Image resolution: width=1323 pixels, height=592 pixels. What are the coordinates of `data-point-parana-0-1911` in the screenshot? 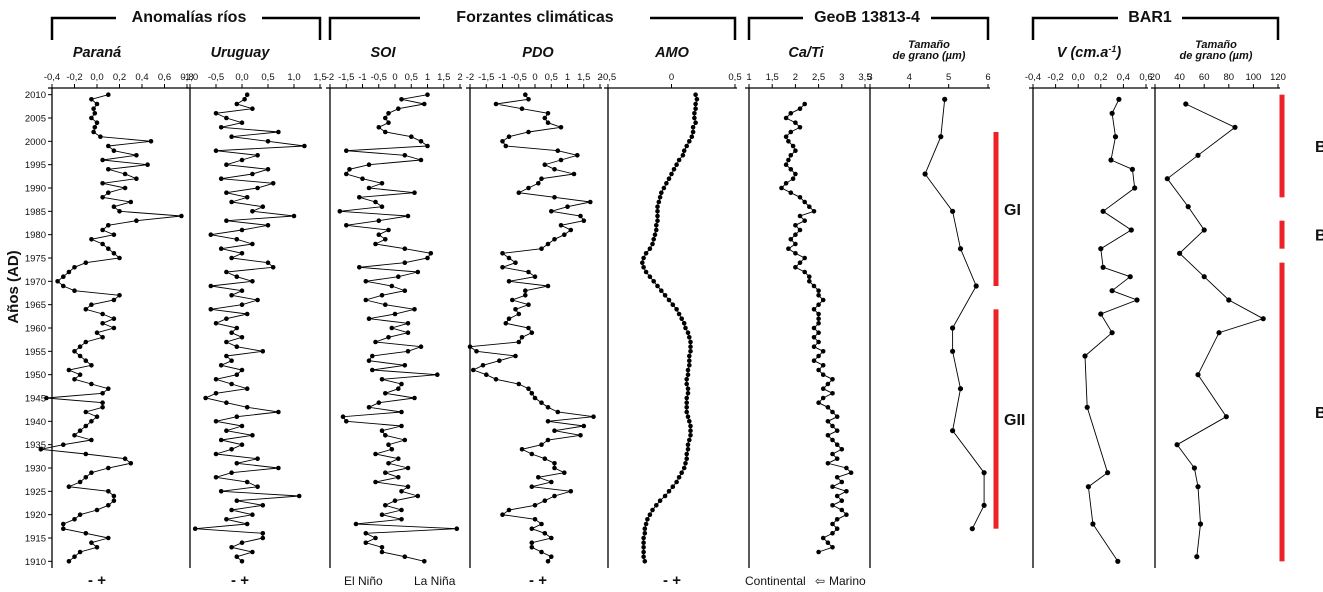 It's located at (74, 556).